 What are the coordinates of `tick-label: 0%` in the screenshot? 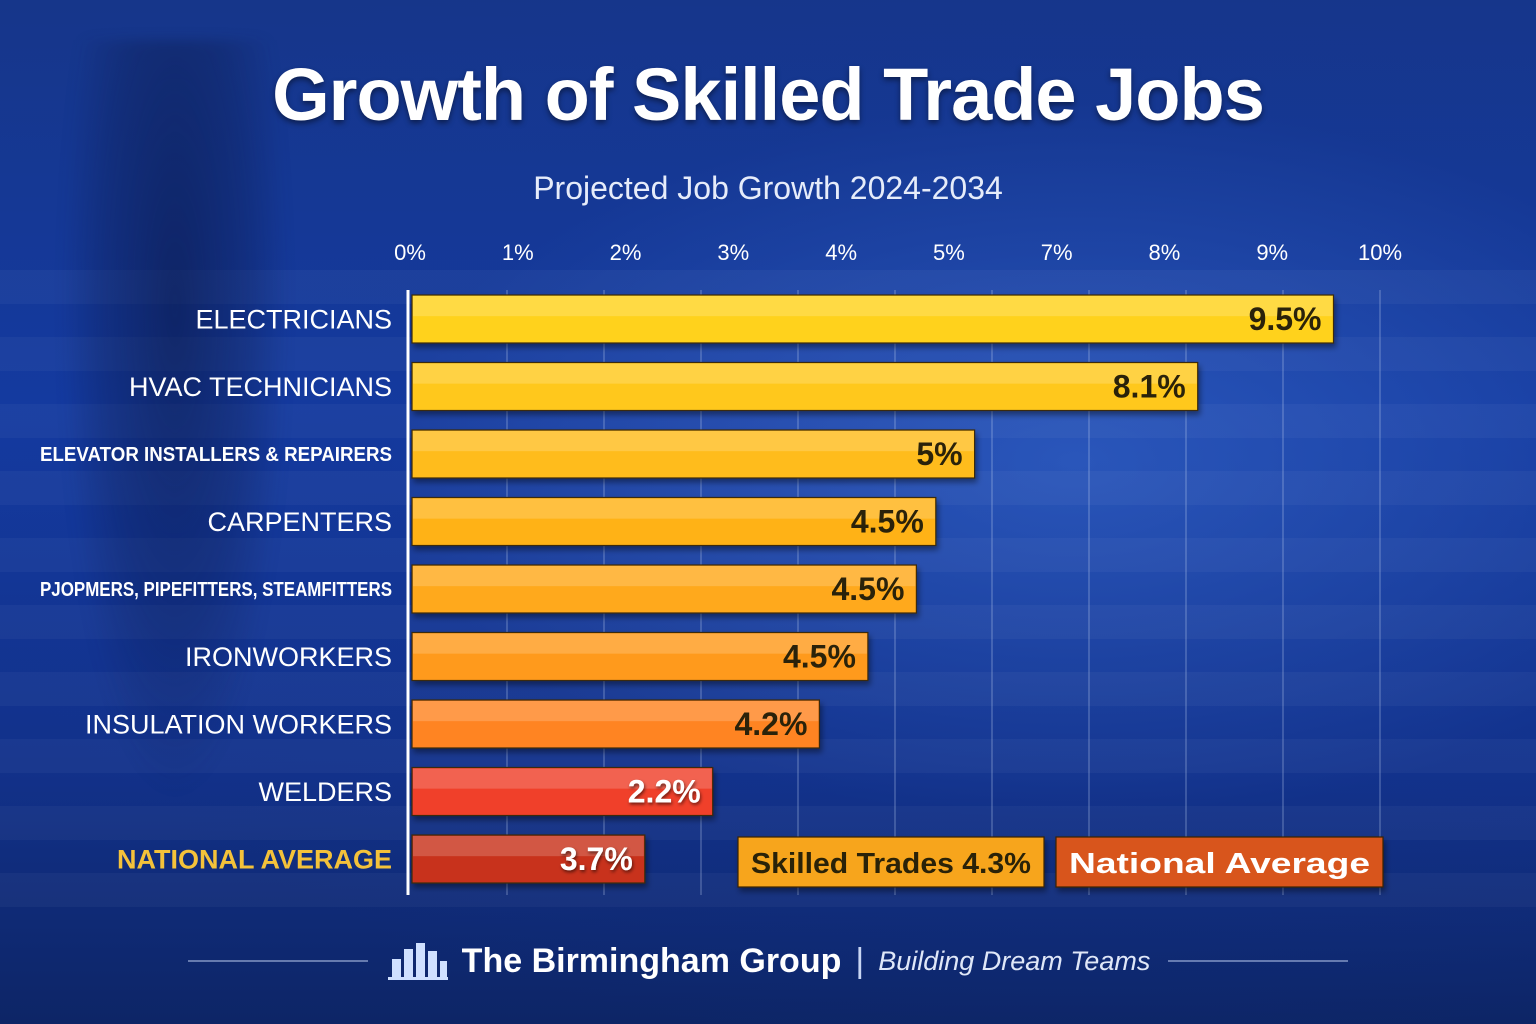 It's located at (410, 252).